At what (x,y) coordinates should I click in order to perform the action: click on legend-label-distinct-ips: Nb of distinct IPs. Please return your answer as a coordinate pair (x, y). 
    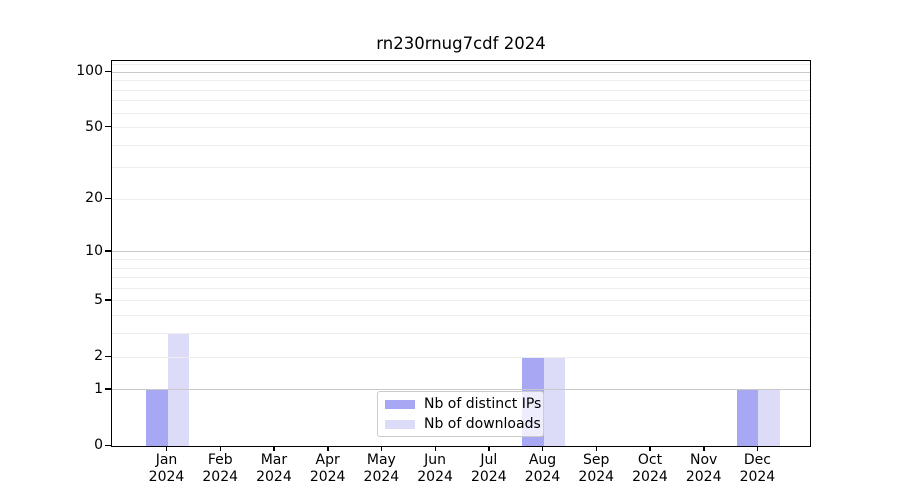
    Looking at the image, I should click on (483, 404).